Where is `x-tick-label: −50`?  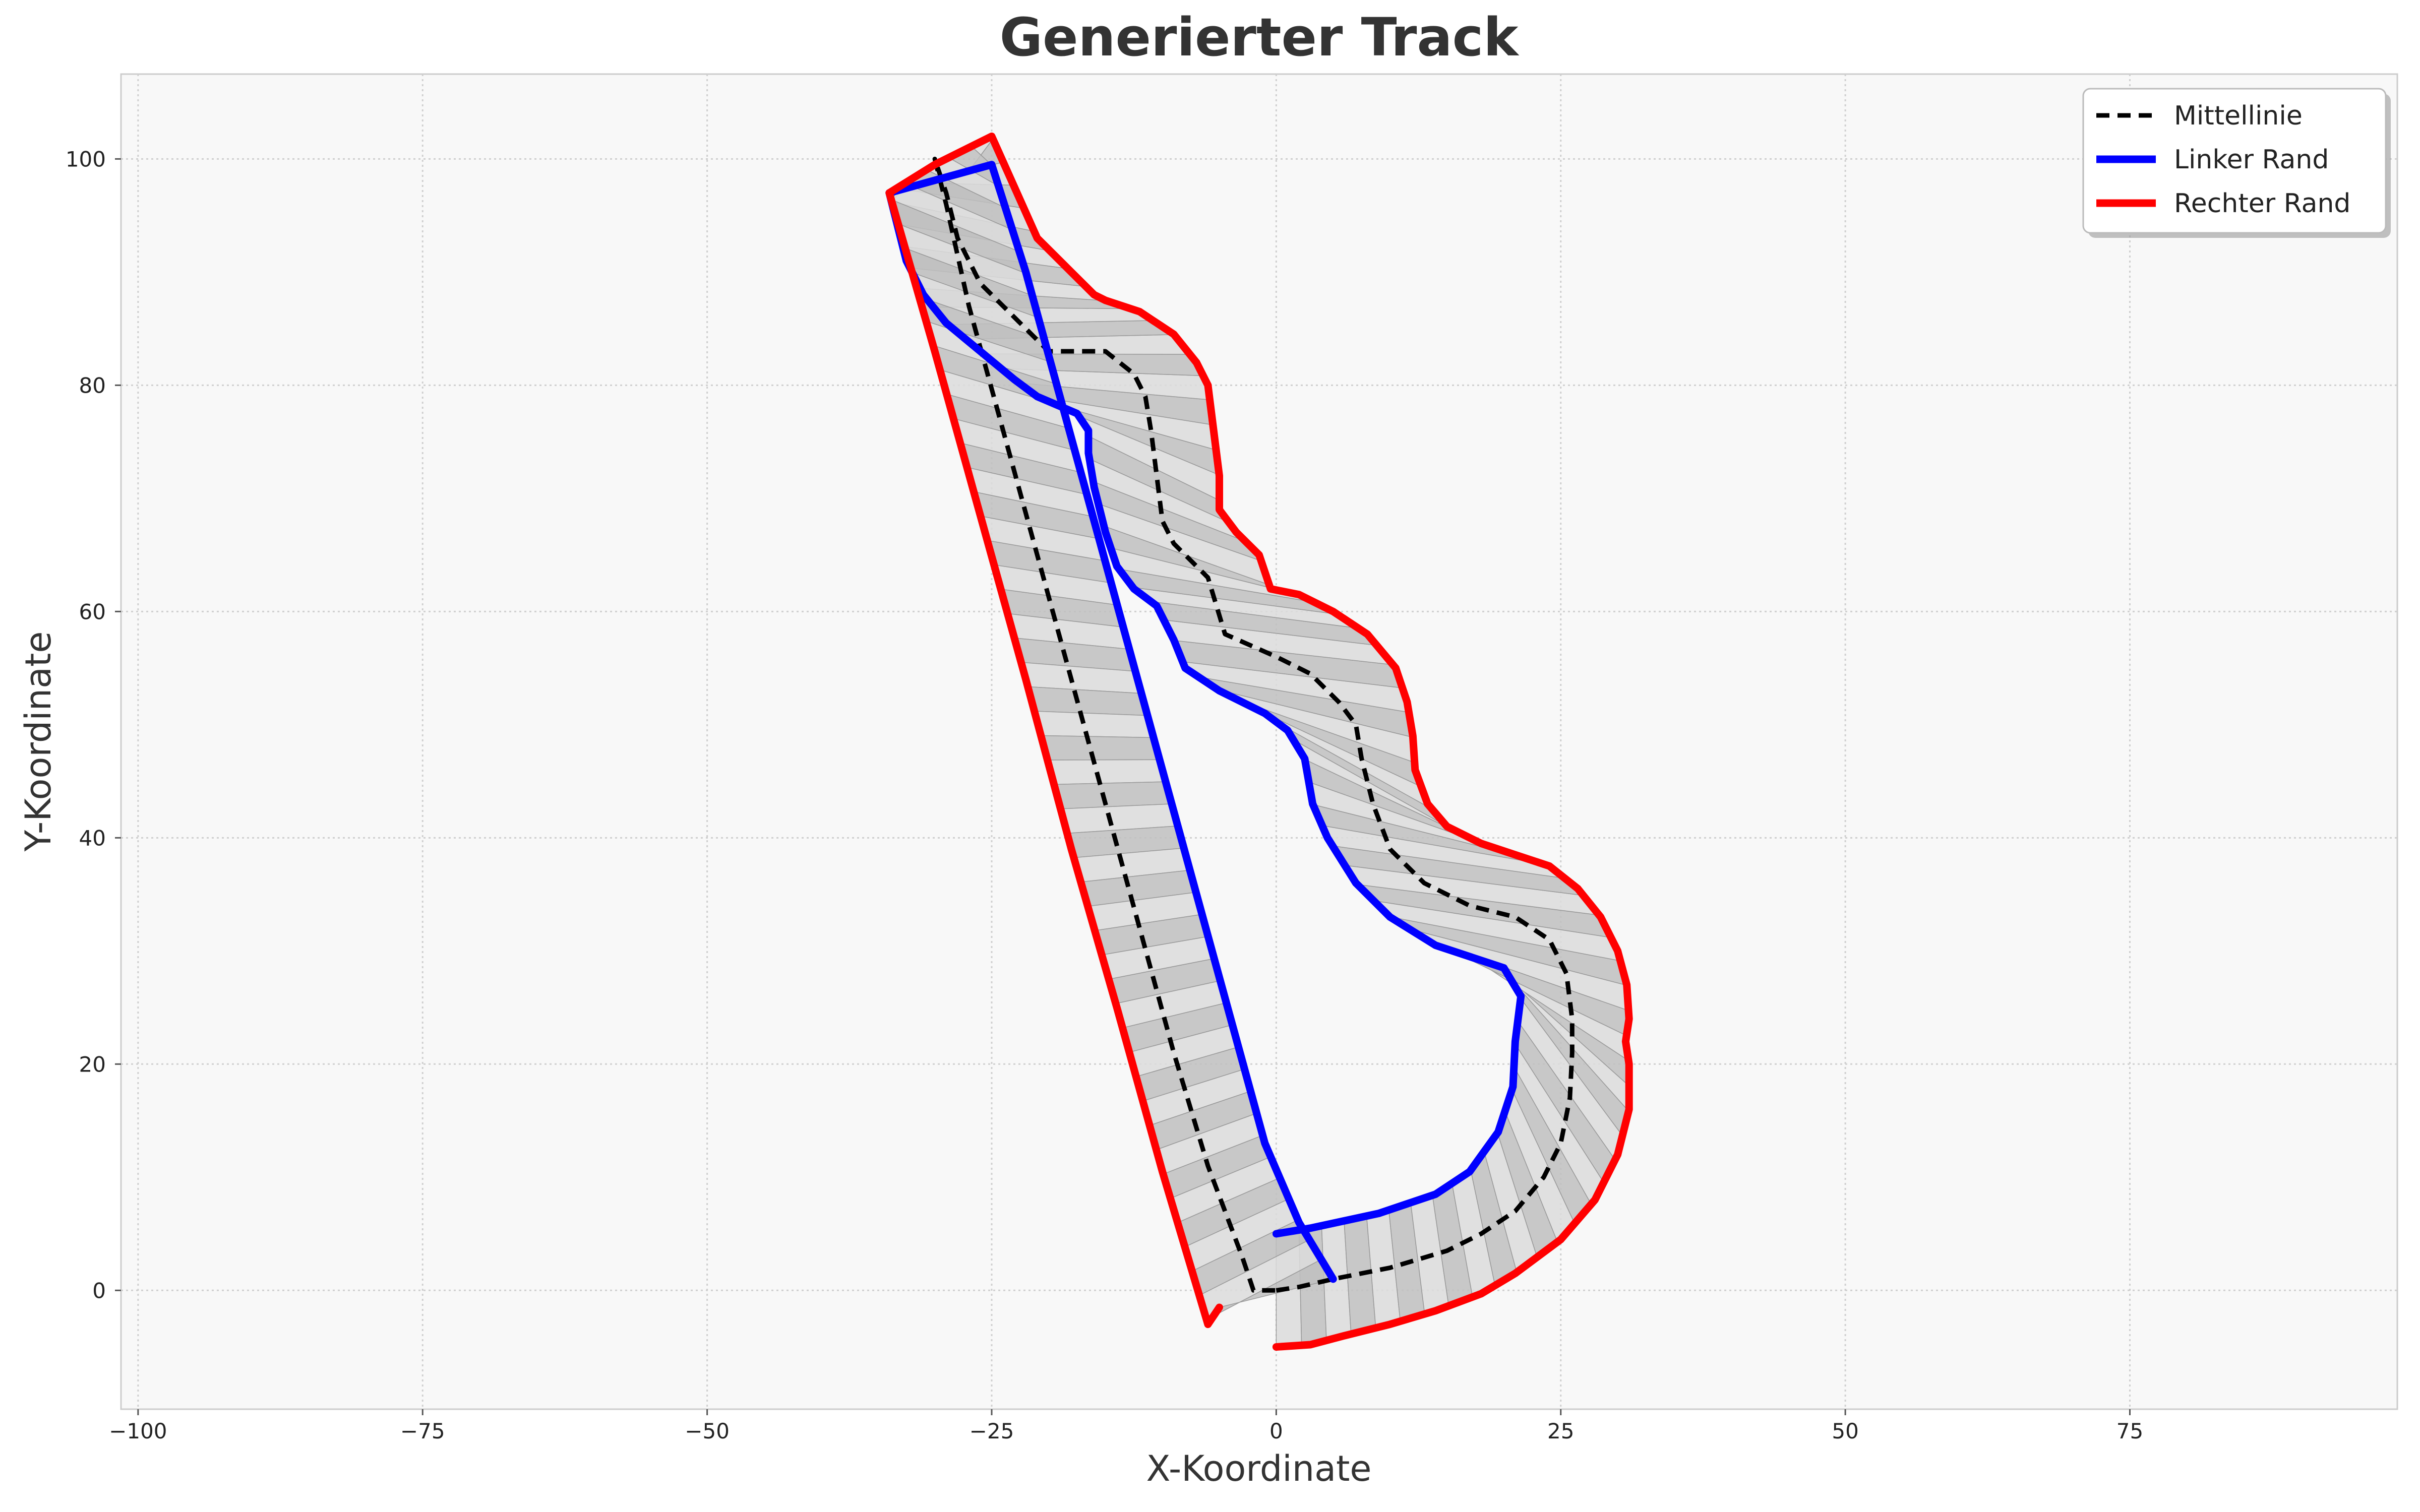
x-tick-label: −50 is located at coordinates (707, 1431).